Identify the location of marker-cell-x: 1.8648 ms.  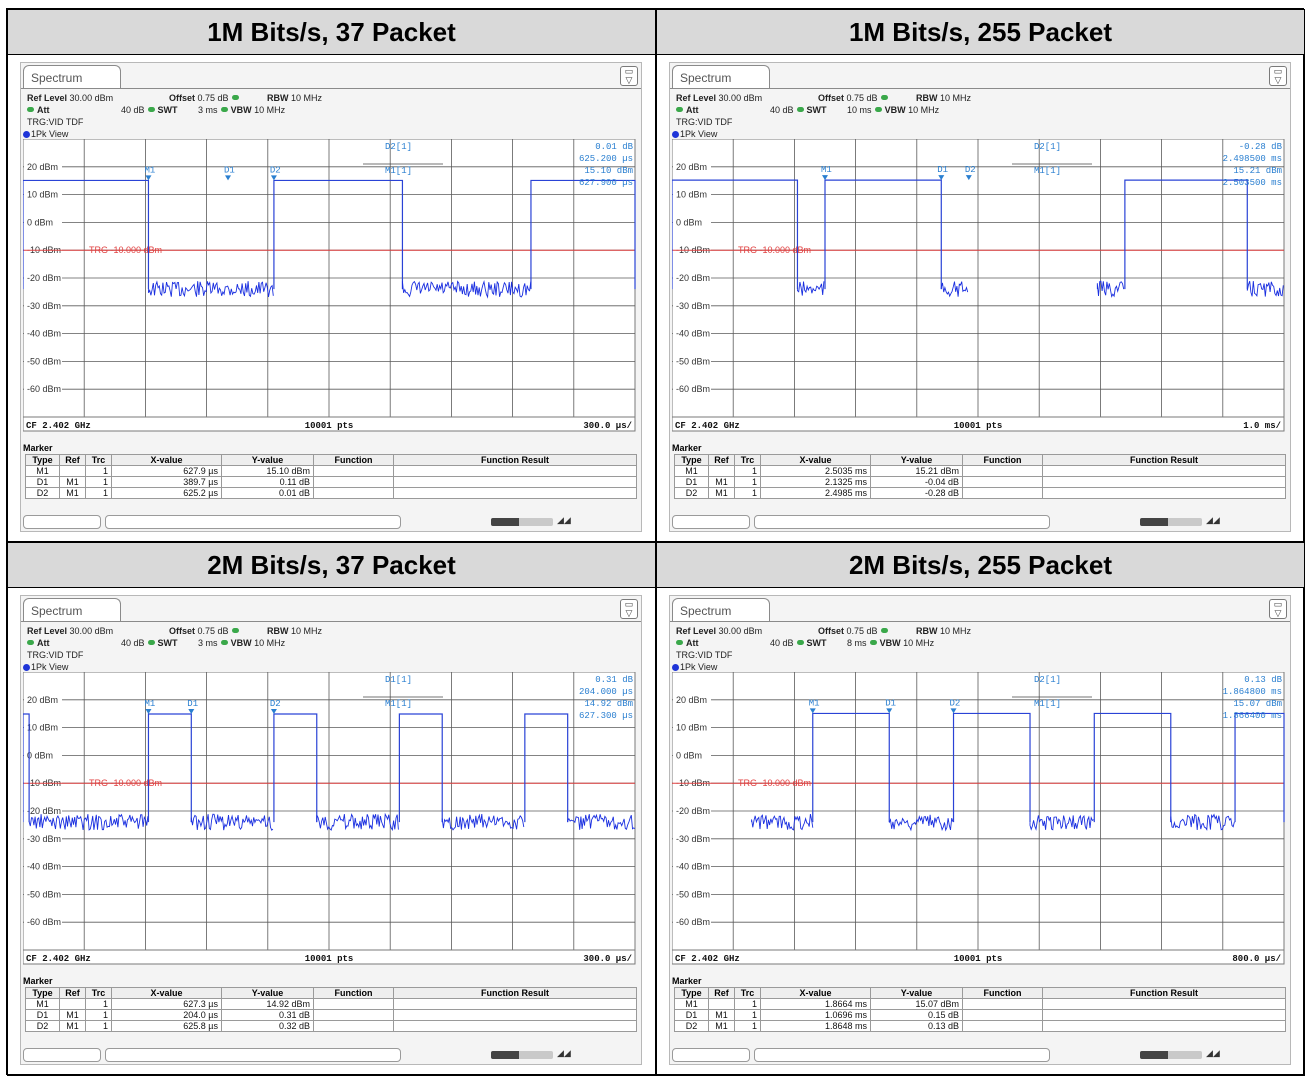
(815, 1026).